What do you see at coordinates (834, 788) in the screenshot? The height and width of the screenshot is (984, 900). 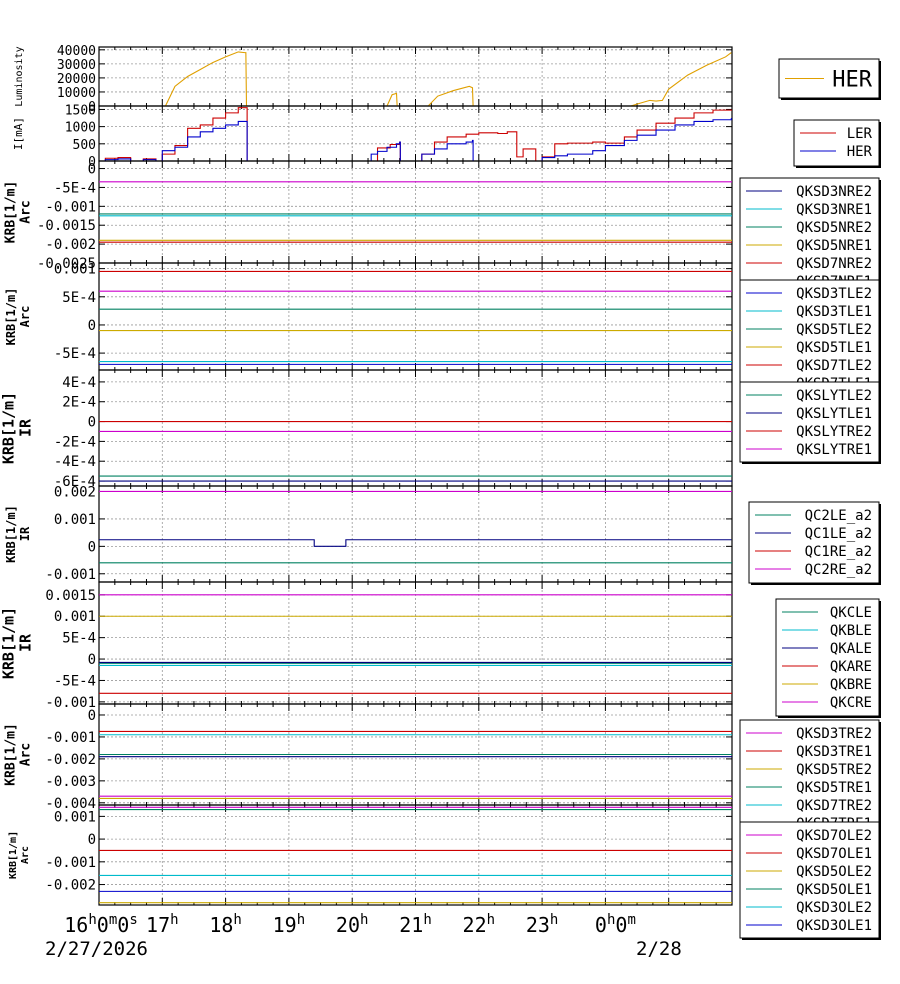 I see `legend-label: QKSD5TRE1` at bounding box center [834, 788].